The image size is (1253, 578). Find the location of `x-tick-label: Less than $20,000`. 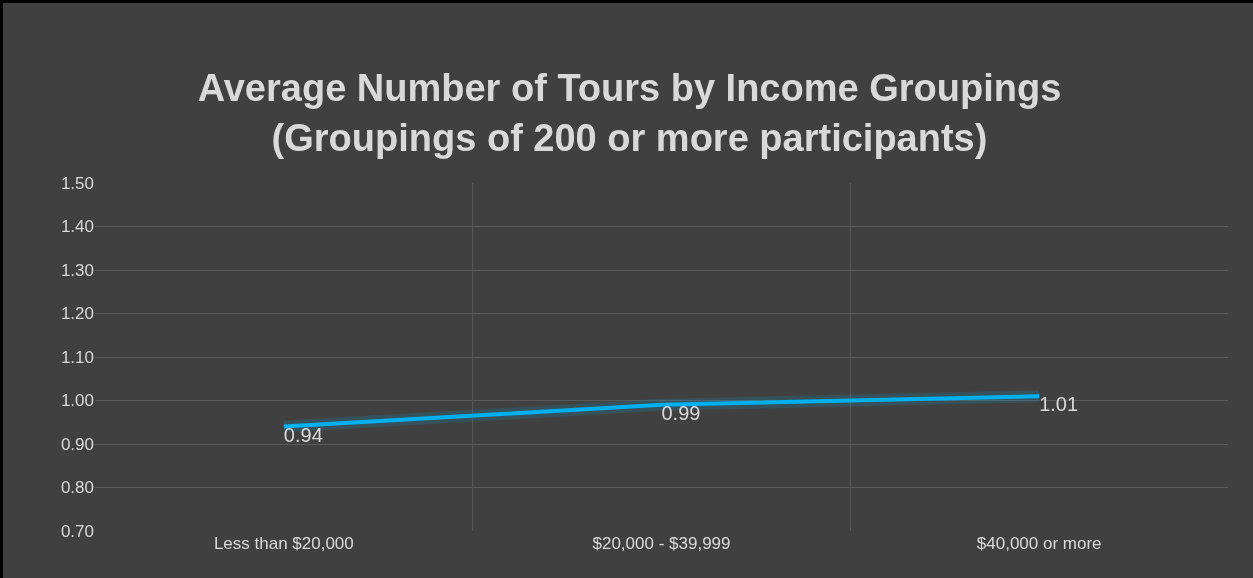

x-tick-label: Less than $20,000 is located at coordinates (283, 543).